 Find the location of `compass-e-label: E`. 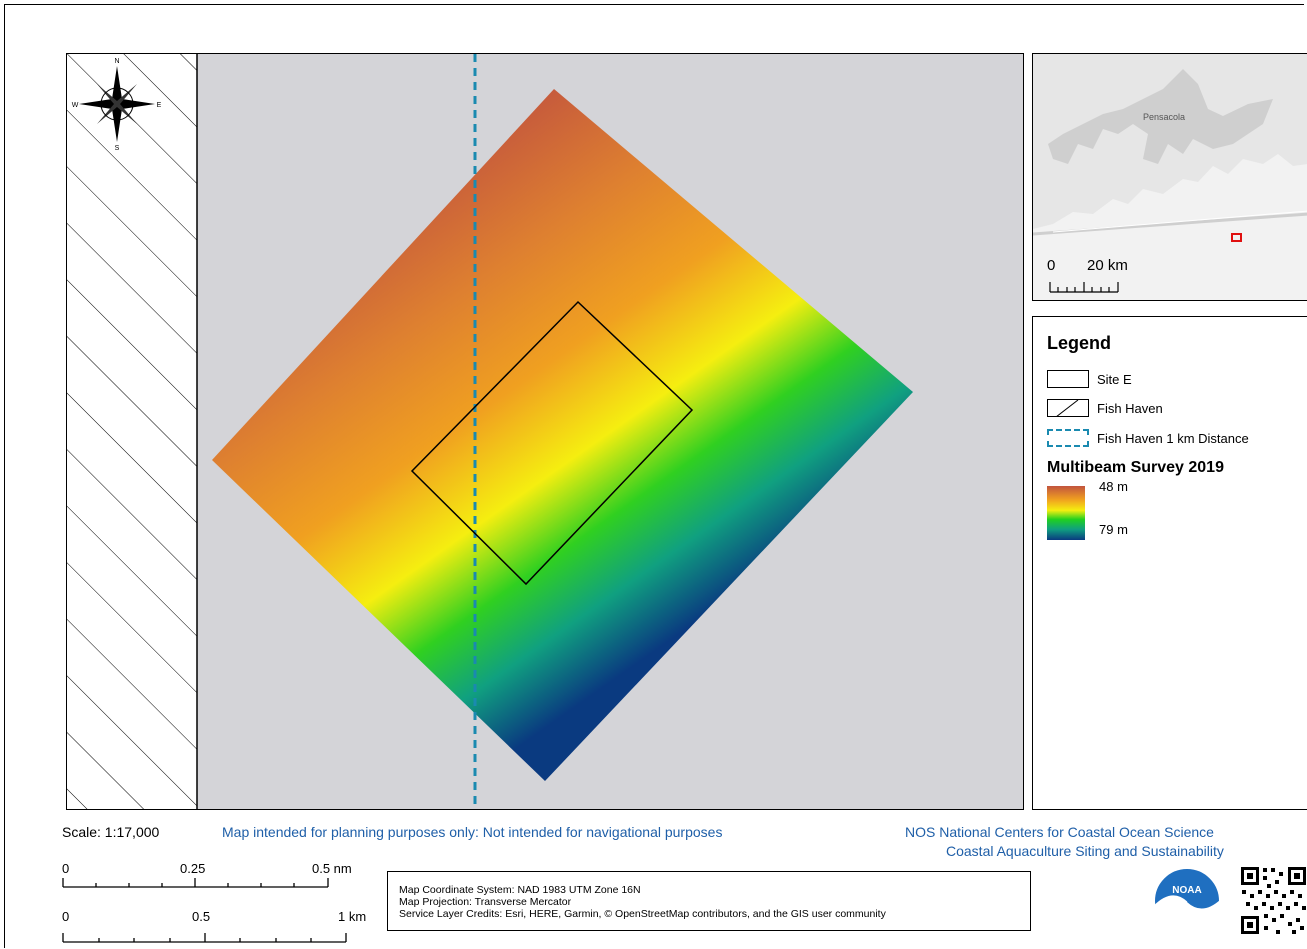

compass-e-label: E is located at coordinates (159, 105).